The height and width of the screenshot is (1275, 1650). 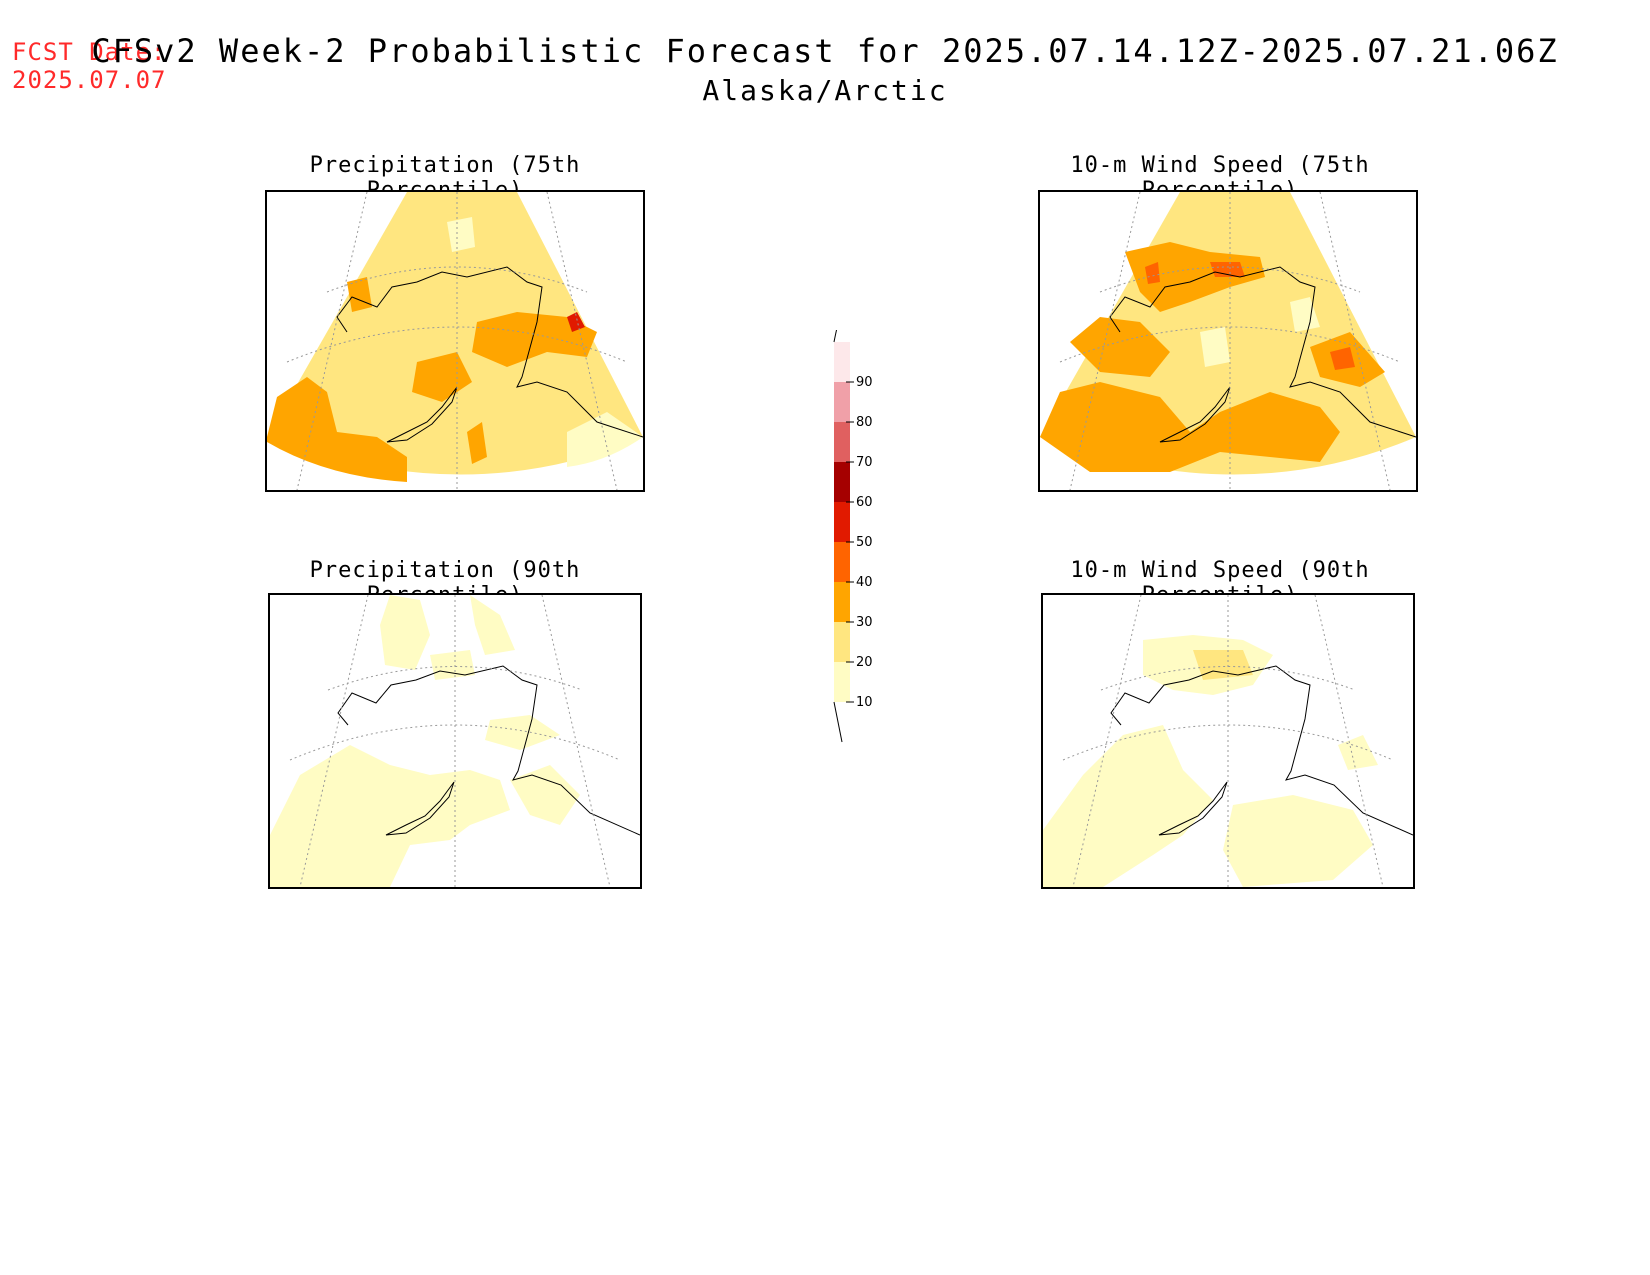 I want to click on colorbar-label: 60, so click(x=864, y=502).